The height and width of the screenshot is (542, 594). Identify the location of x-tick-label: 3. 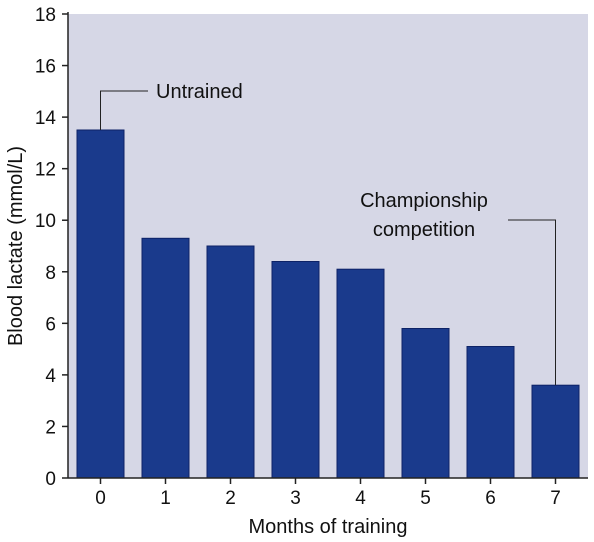
(295, 498).